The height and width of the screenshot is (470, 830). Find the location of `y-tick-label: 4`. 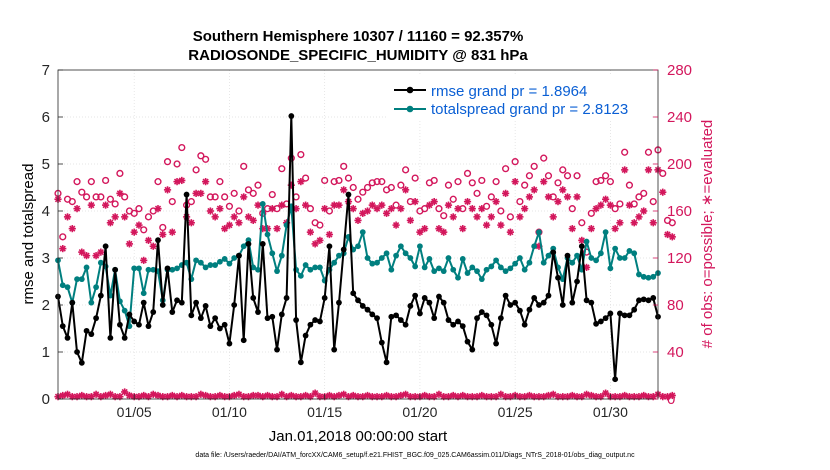

y-tick-label: 4 is located at coordinates (46, 211).